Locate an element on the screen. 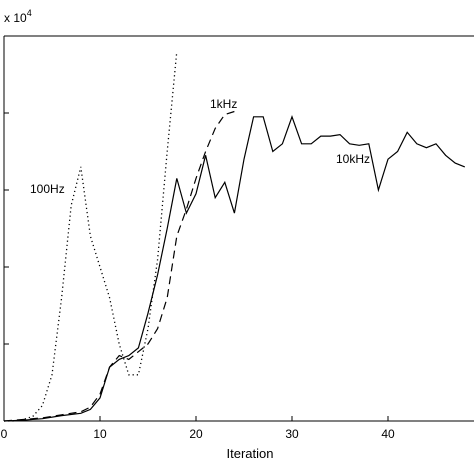 This screenshot has height=474, width=474. x-tick-label: 0 is located at coordinates (4, 434).